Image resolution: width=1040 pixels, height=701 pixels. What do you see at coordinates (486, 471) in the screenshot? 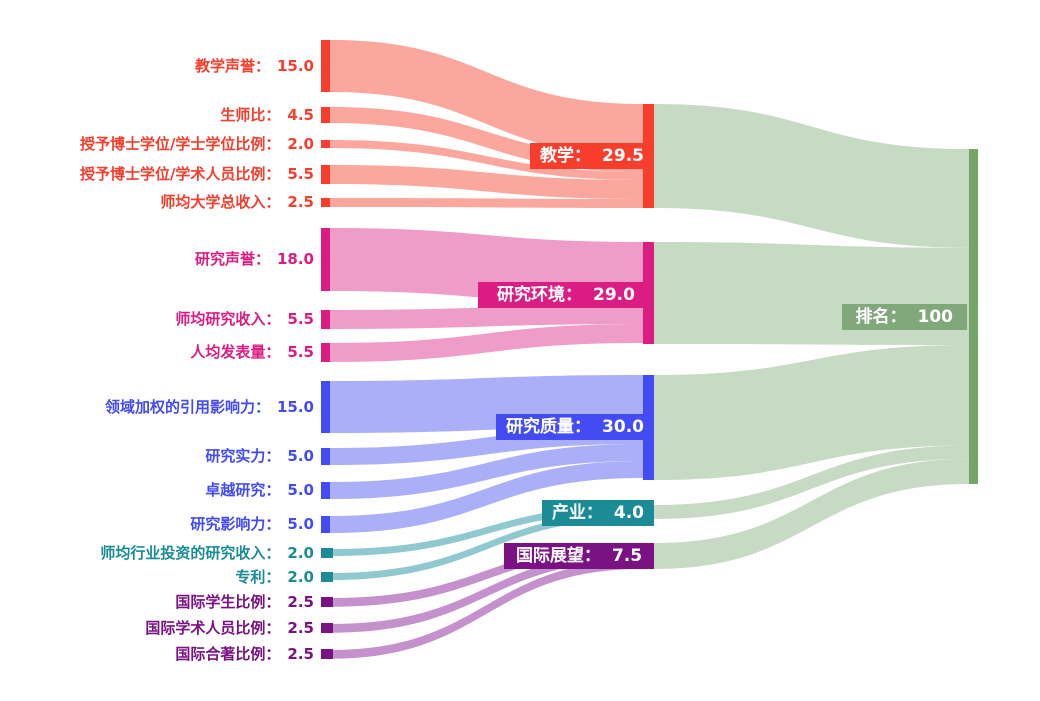
I see `flow-research-excellence-to-research-quality` at bounding box center [486, 471].